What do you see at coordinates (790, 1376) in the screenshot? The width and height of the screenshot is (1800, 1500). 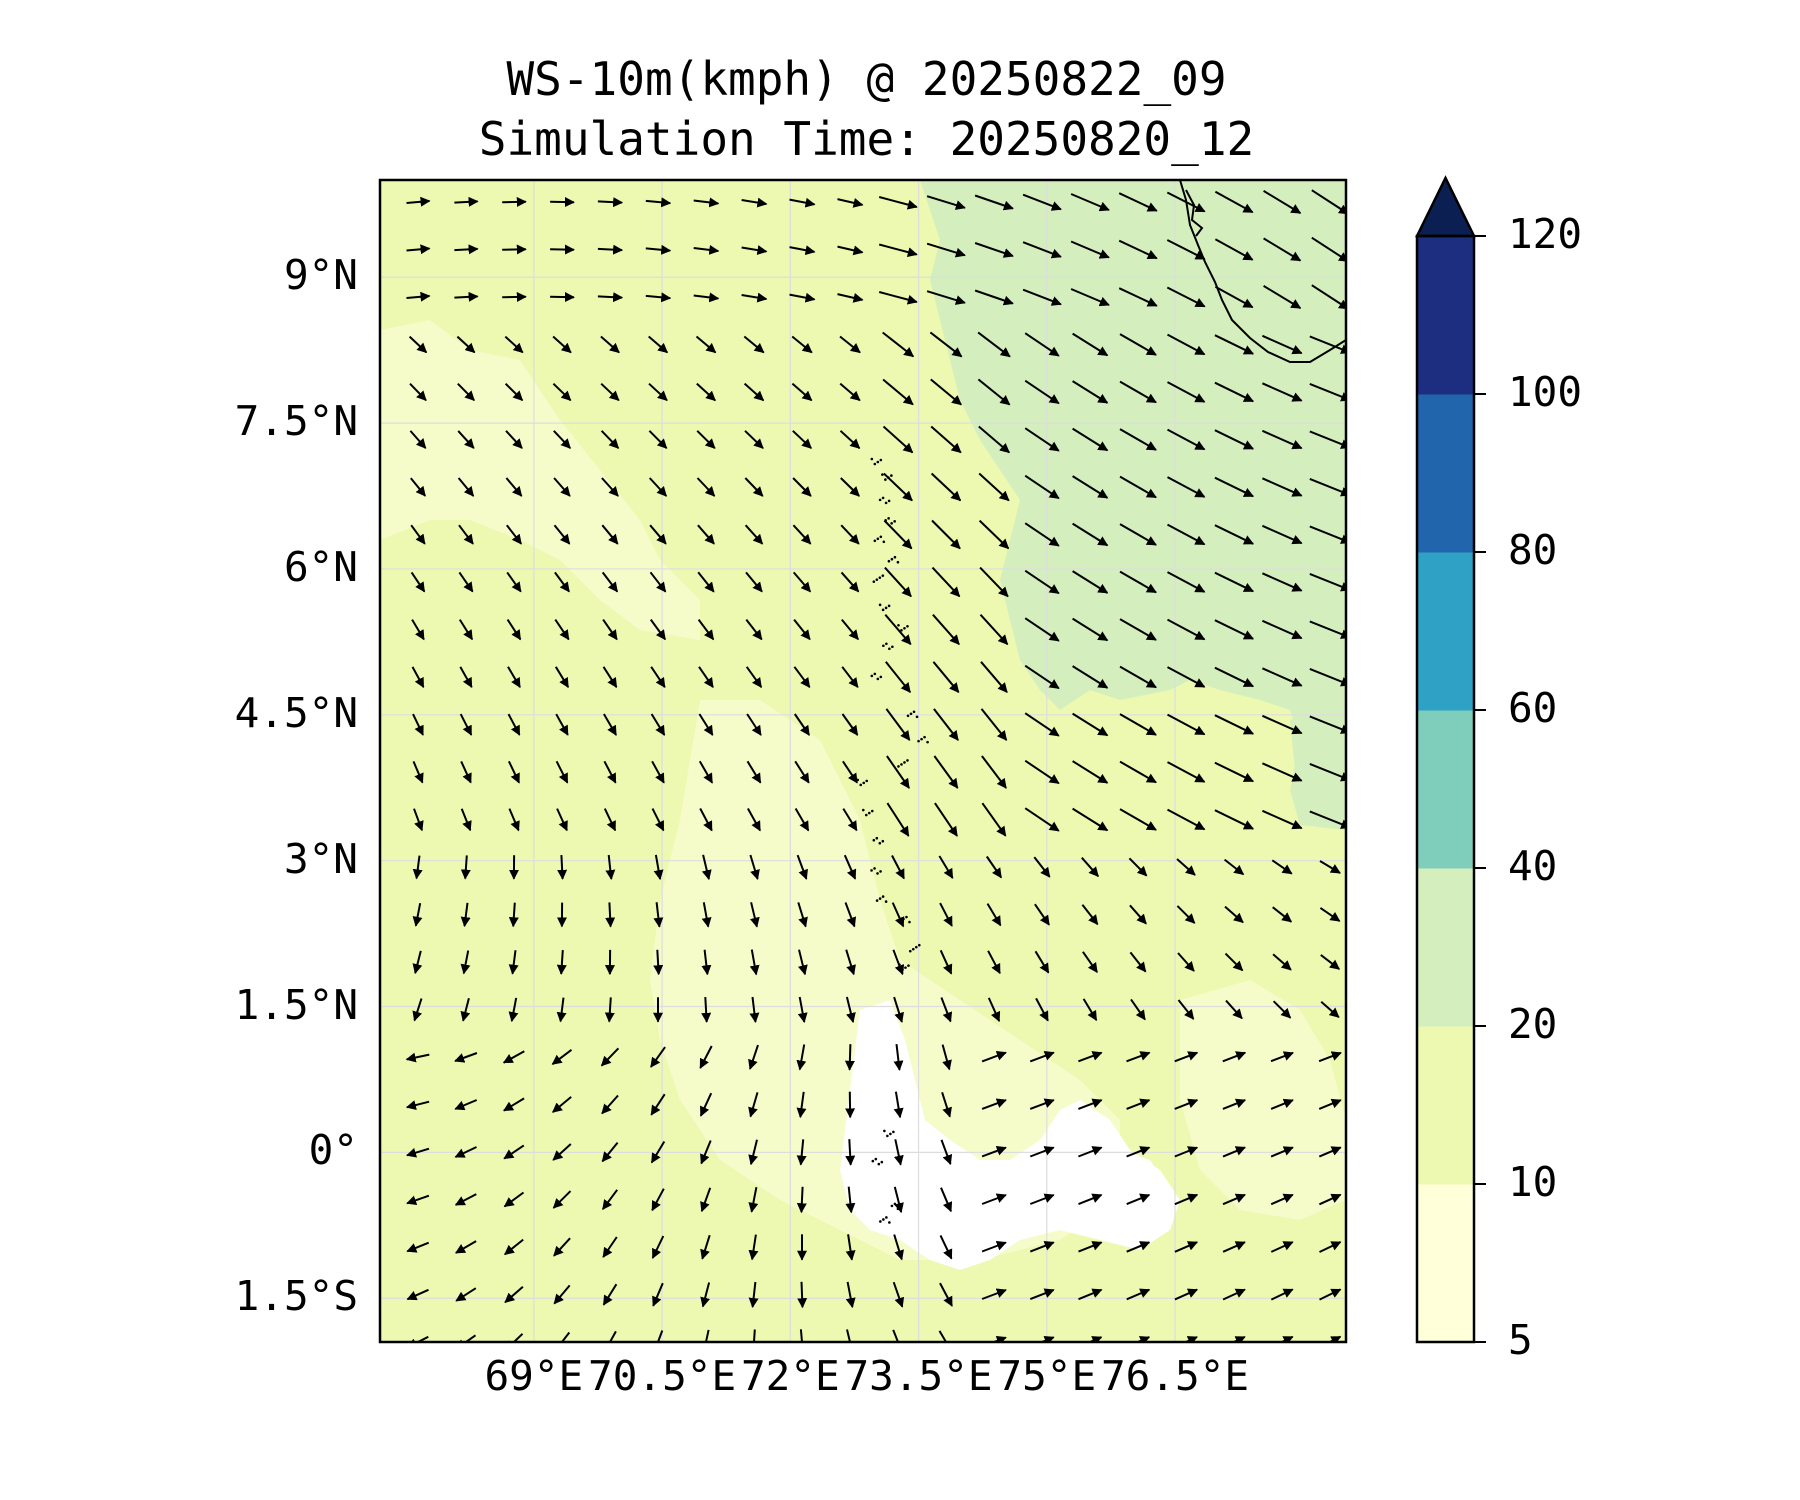 I see `lon-tick-label: 72°E` at bounding box center [790, 1376].